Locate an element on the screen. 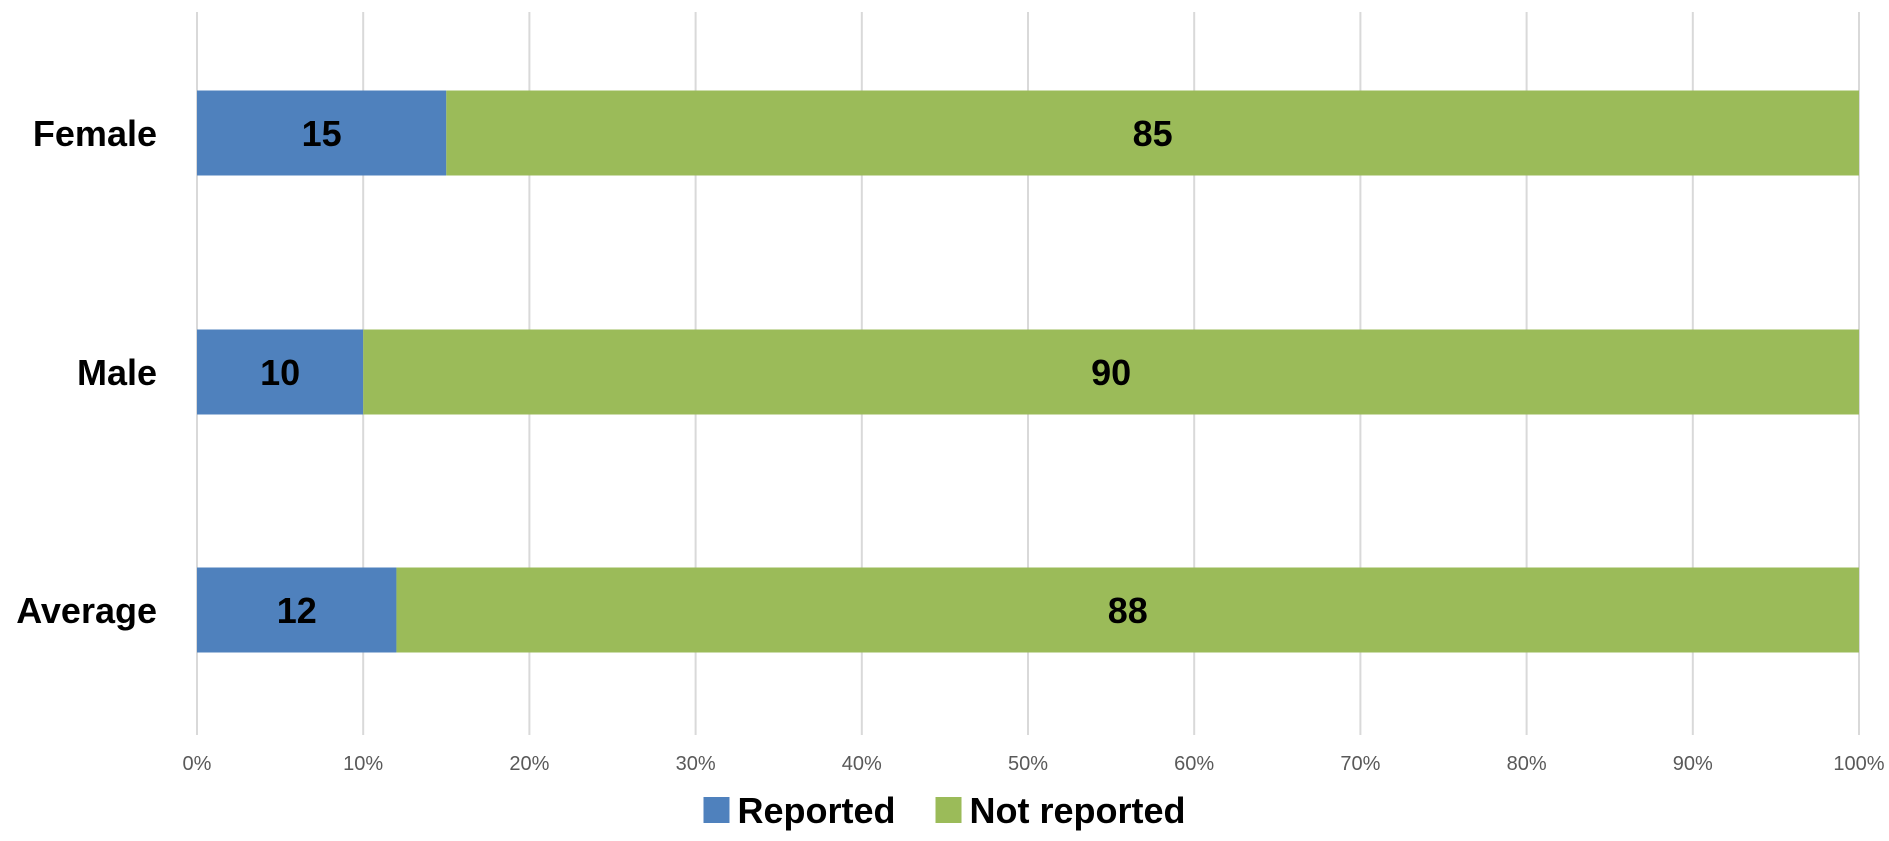 The width and height of the screenshot is (1889, 841). data-label: 85 is located at coordinates (1153, 133).